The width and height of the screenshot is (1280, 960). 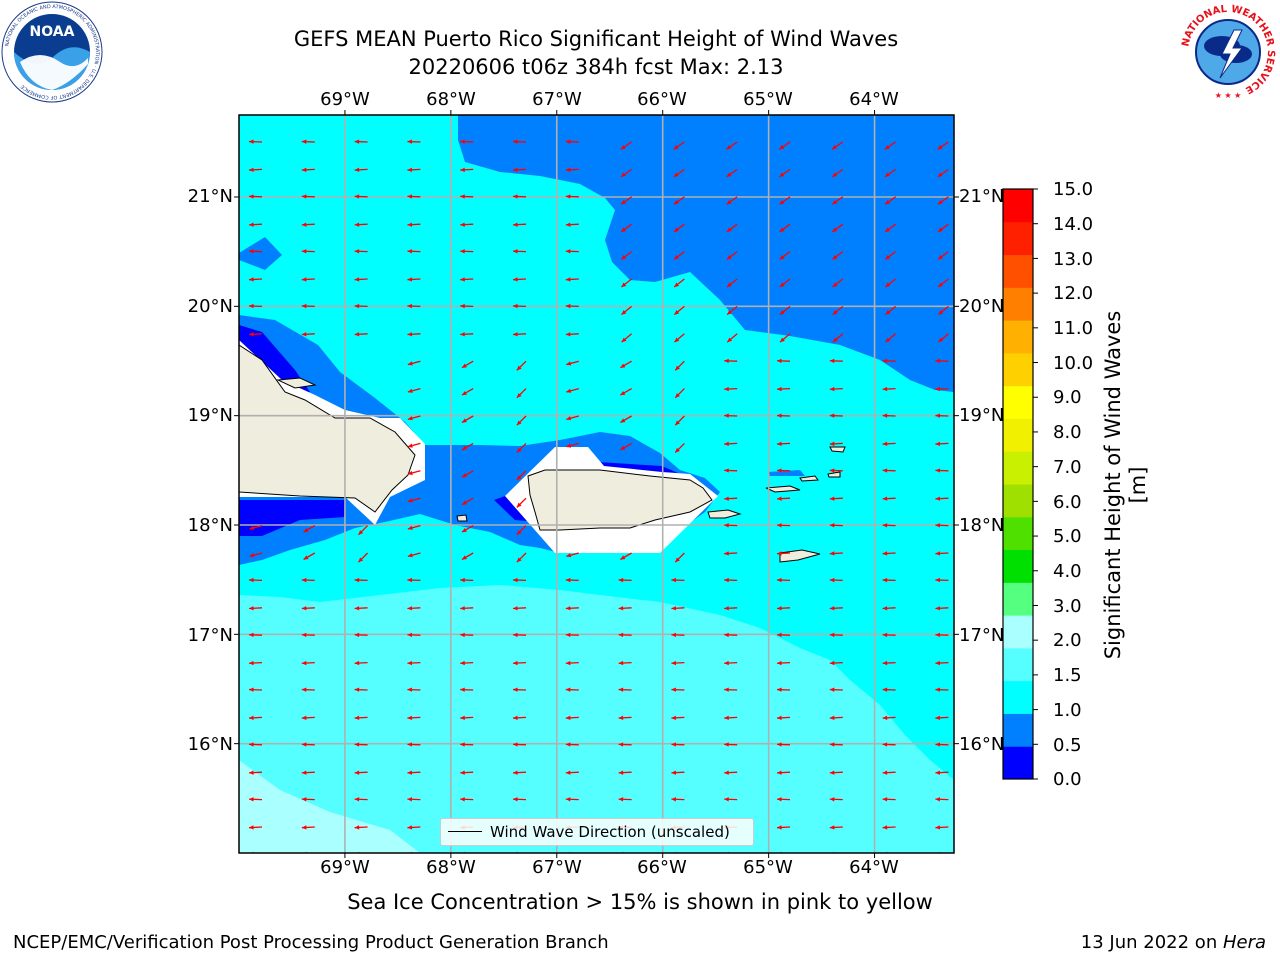 What do you see at coordinates (1067, 606) in the screenshot?
I see `colorbar-tick: 3.0` at bounding box center [1067, 606].